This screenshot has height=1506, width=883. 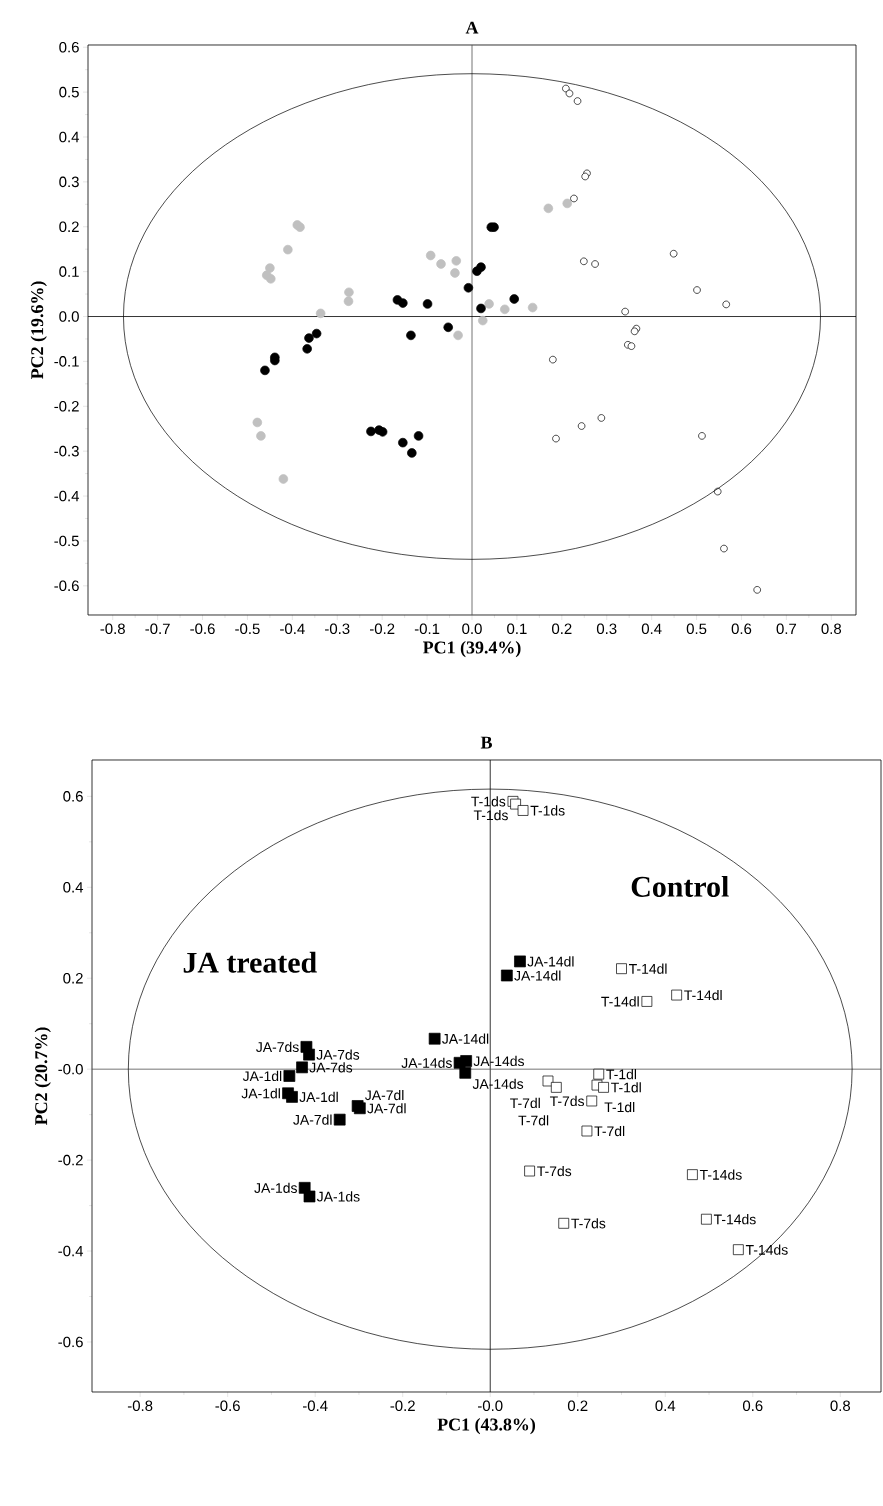 What do you see at coordinates (472, 27) in the screenshot?
I see `chart-title: A` at bounding box center [472, 27].